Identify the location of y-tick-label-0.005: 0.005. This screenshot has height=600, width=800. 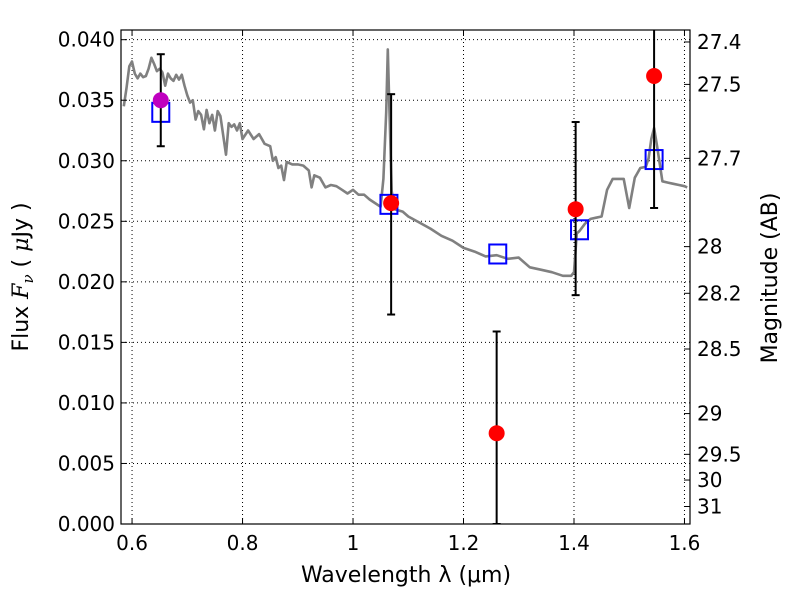
(86, 463).